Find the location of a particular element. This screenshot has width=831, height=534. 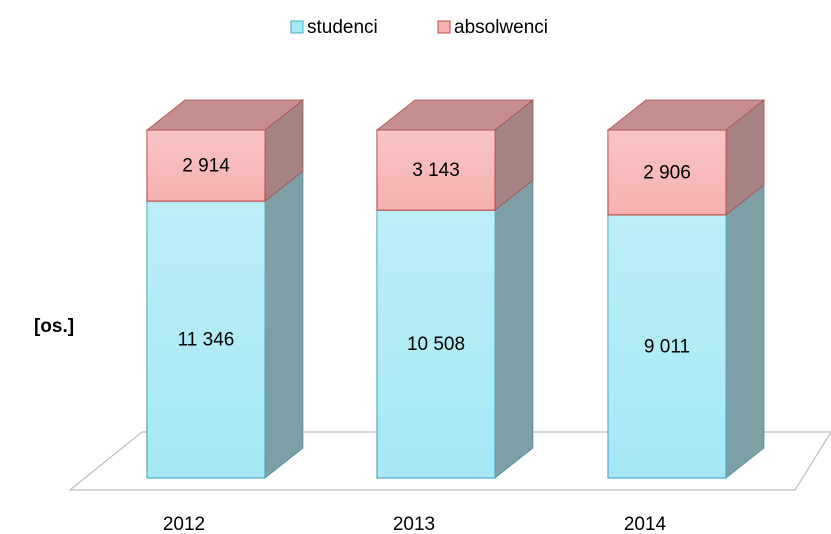

legend-label: studenci is located at coordinates (342, 27).